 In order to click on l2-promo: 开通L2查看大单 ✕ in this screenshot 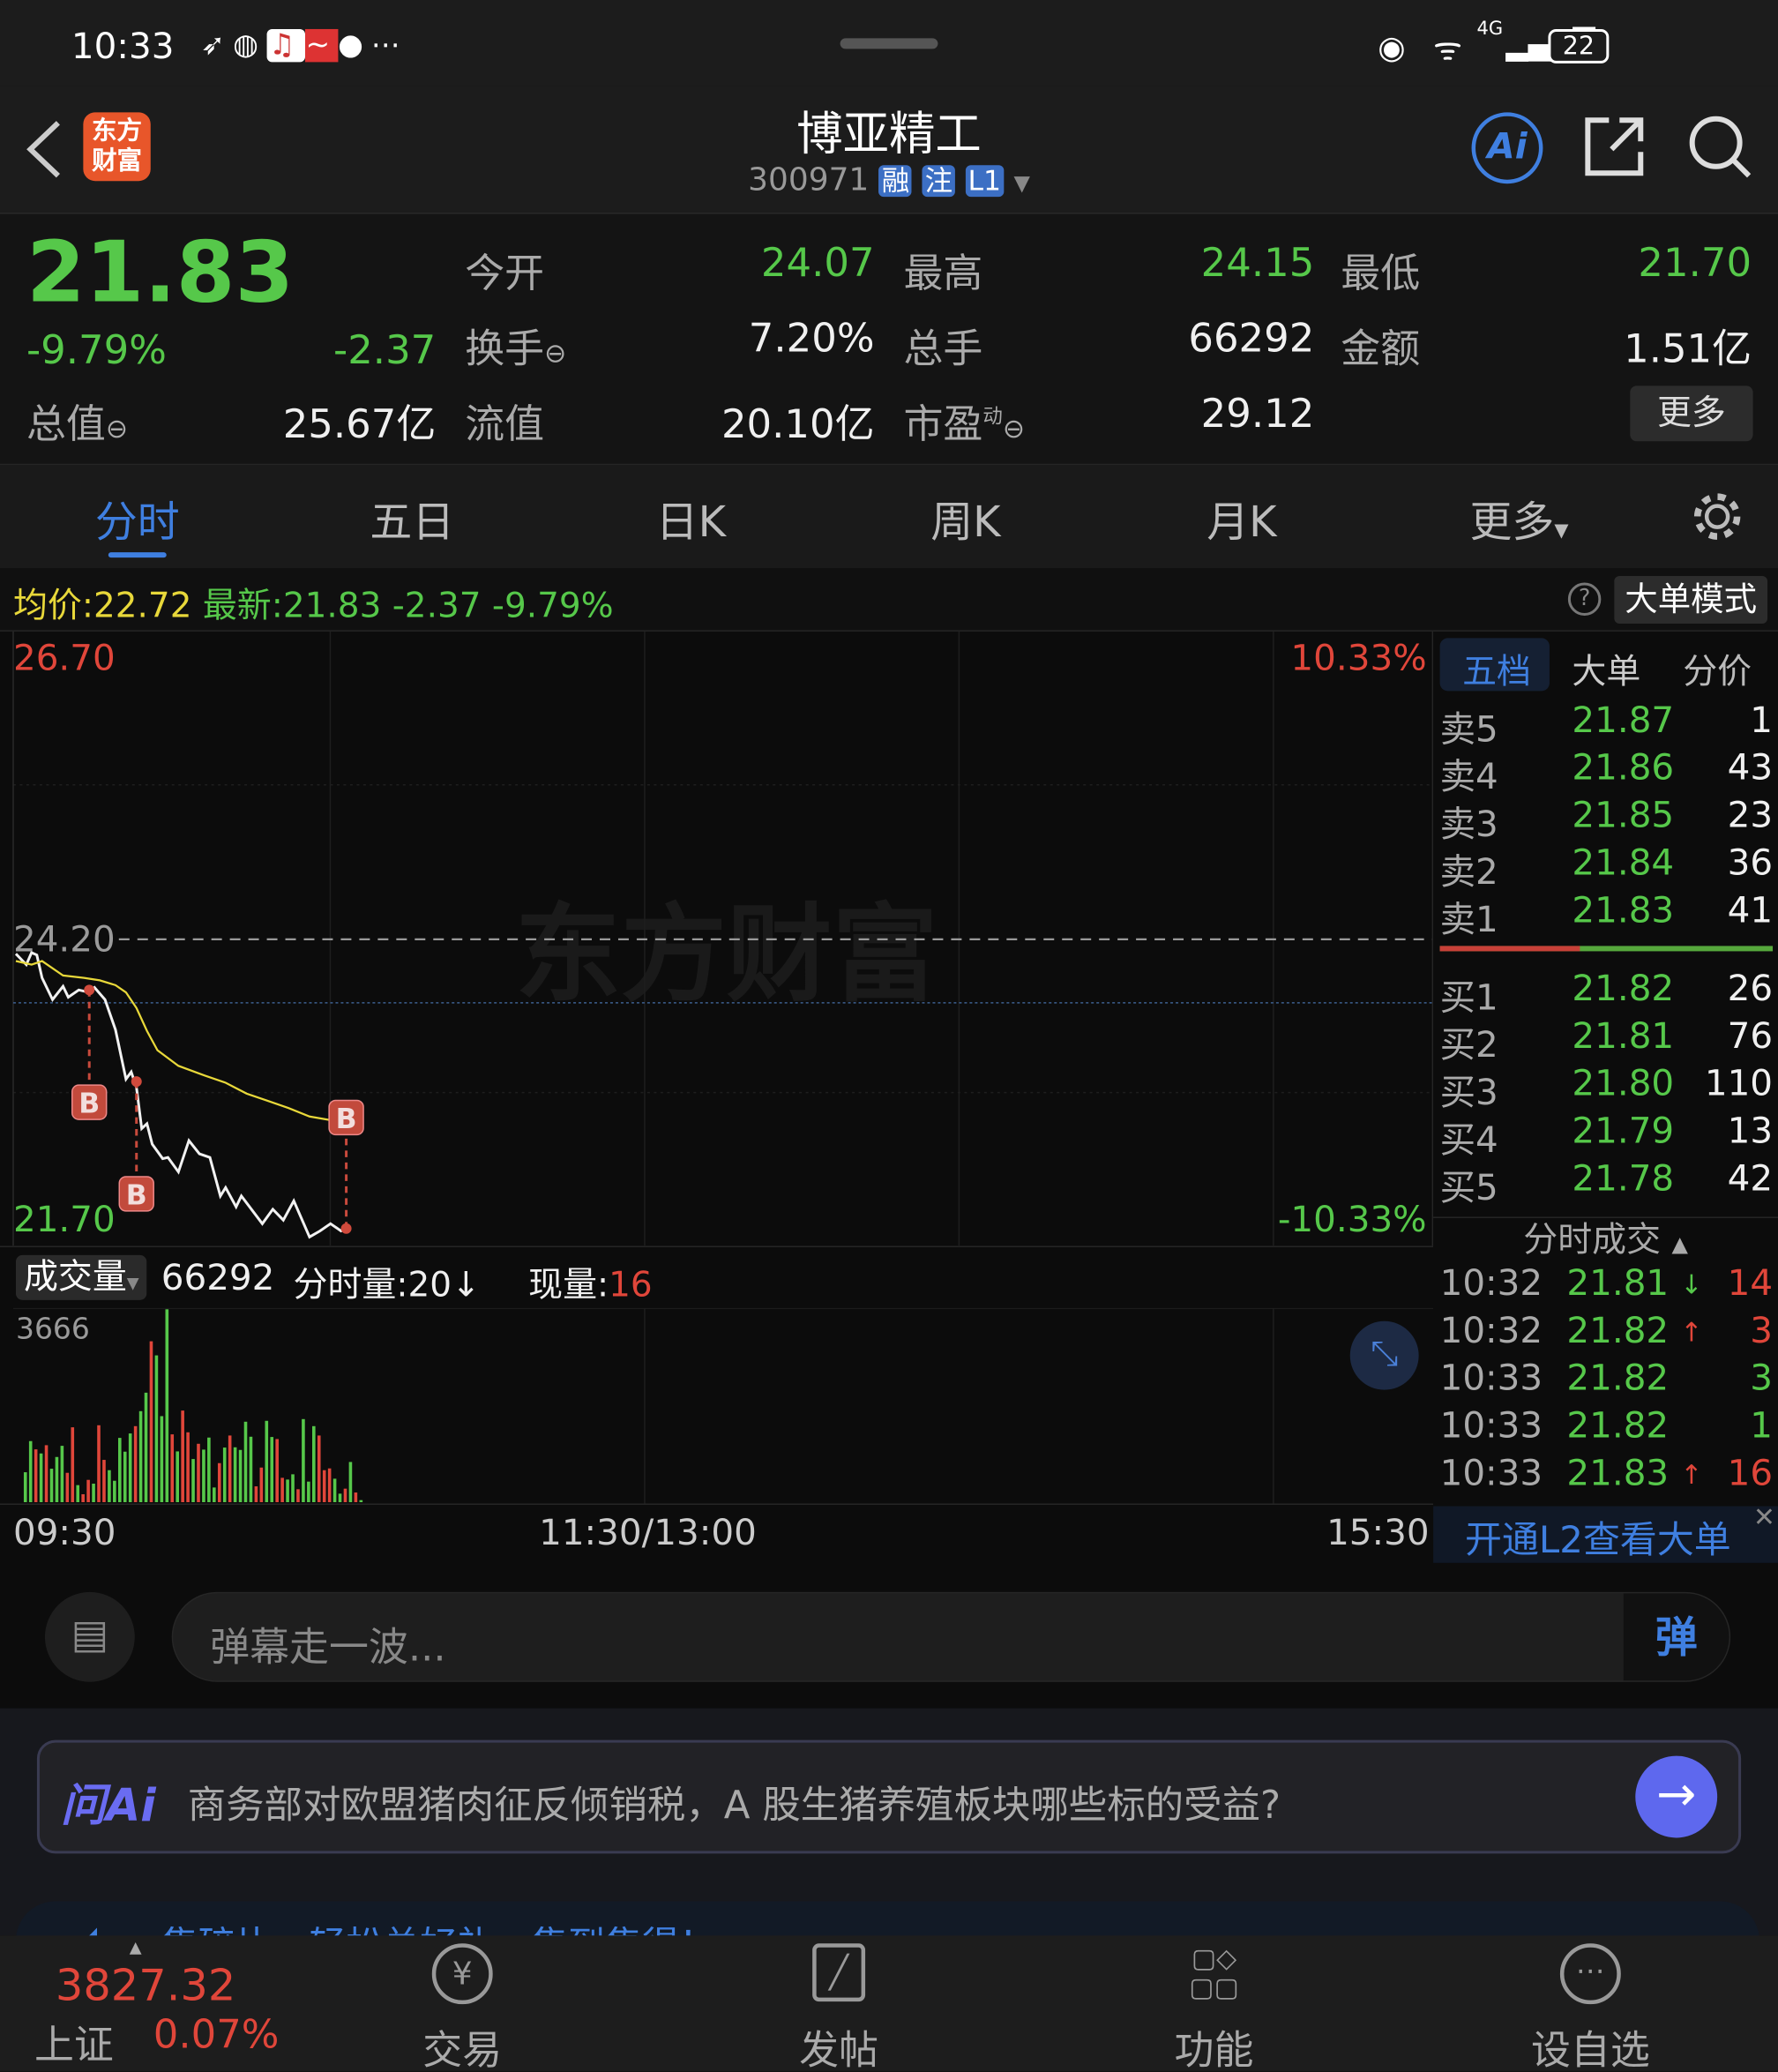, I will do `click(1605, 1532)`.